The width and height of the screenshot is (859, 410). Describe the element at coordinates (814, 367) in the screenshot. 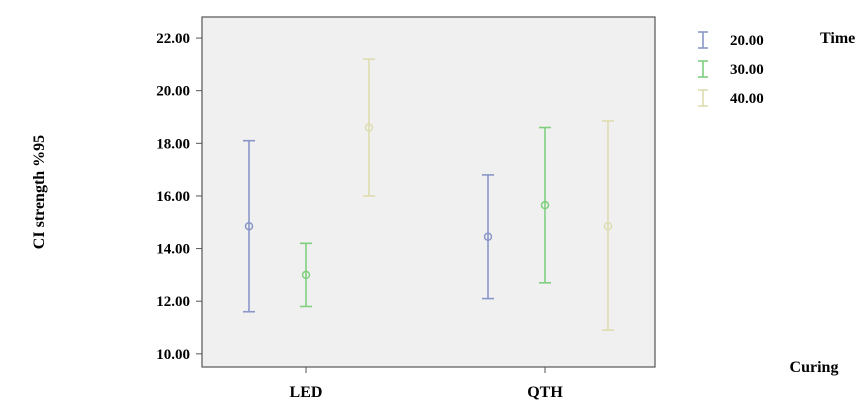

I see `x-axis-label: Curing` at that location.